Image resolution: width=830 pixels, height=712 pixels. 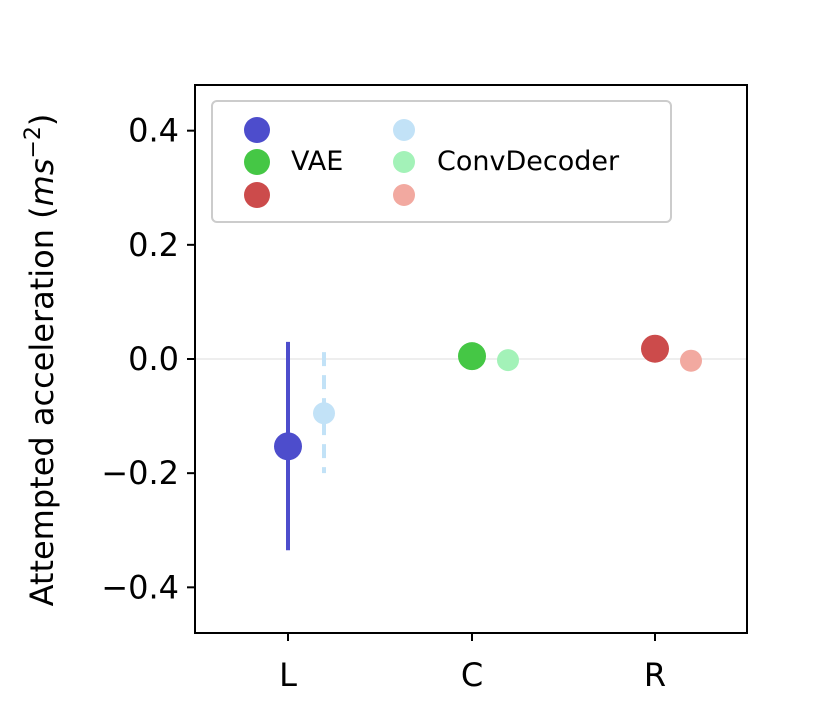 What do you see at coordinates (42, 417) in the screenshot?
I see `y-axis-label-text: Attempted acceleration` at bounding box center [42, 417].